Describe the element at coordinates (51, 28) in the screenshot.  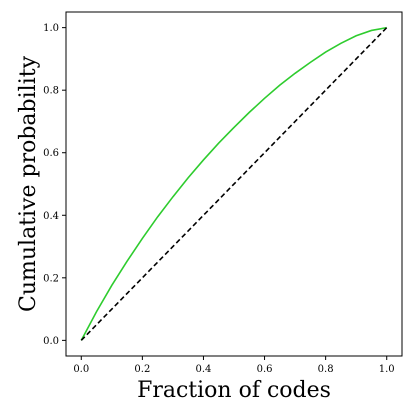
I see `y-tick-label: 1.0` at that location.